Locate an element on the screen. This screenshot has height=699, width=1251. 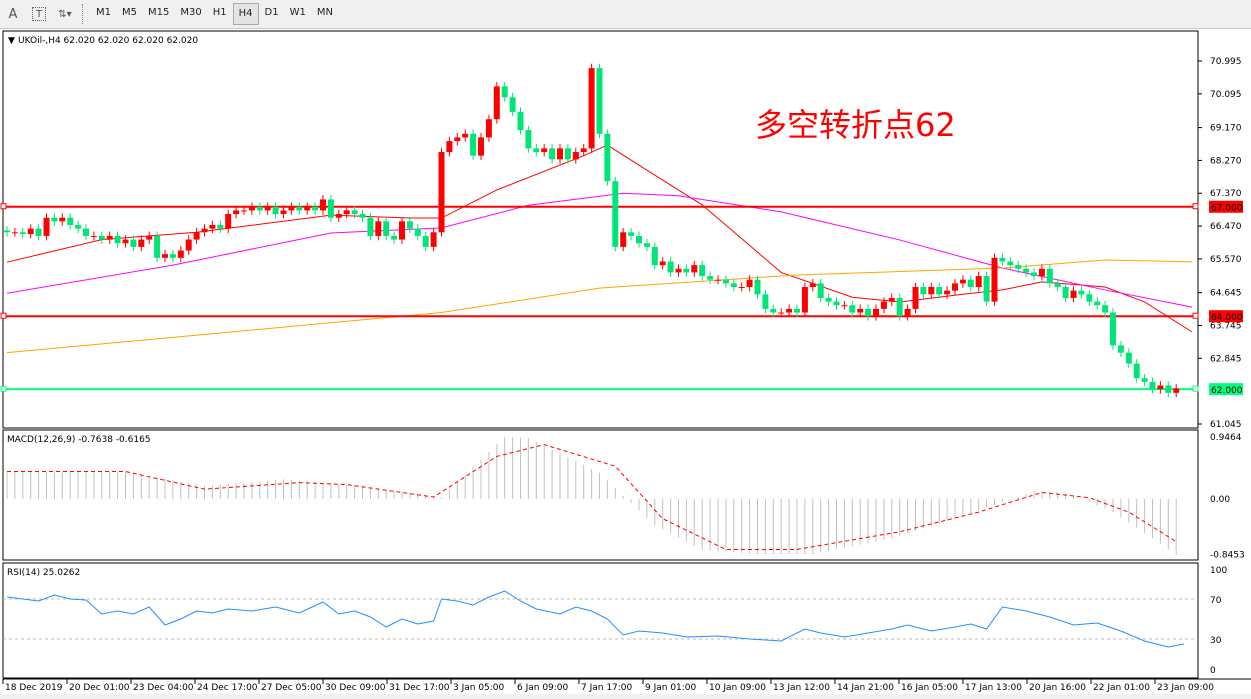
text-label-icon: A is located at coordinates (13, 14).